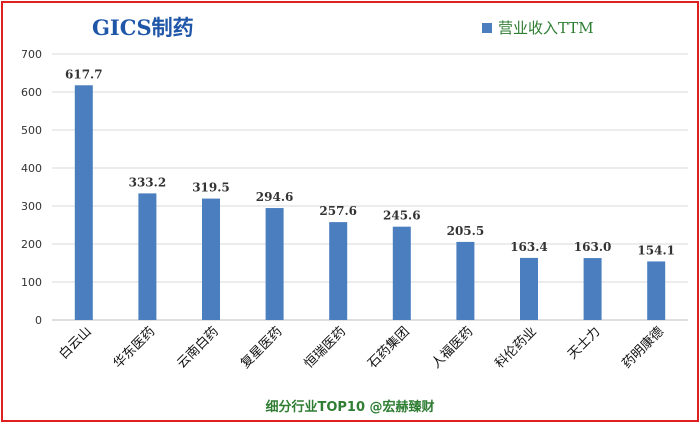  I want to click on x-tick-label: 云南白药, so click(198, 348).